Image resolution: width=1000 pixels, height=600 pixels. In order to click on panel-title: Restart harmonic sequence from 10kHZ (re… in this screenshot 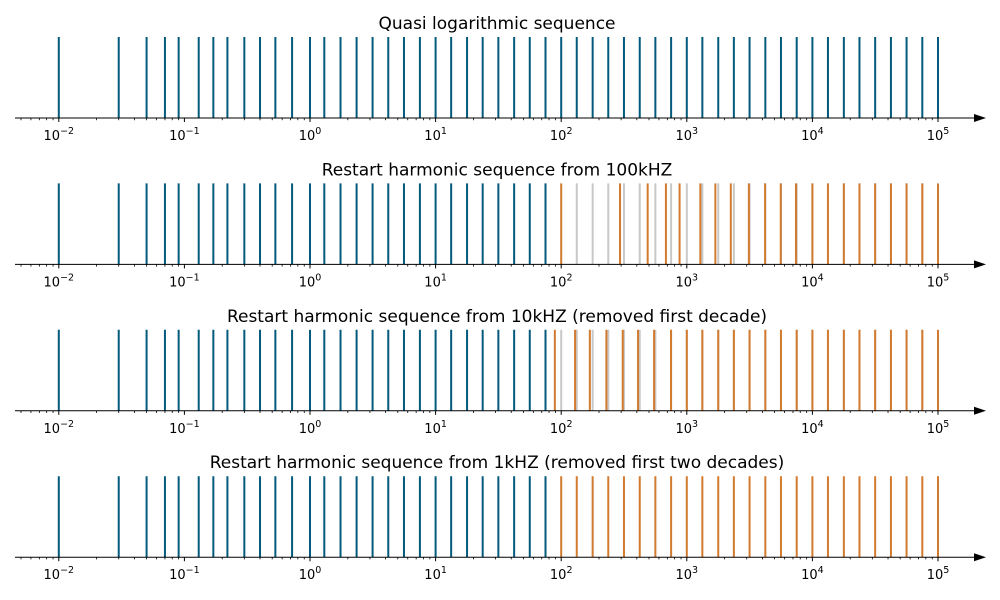, I will do `click(497, 317)`.